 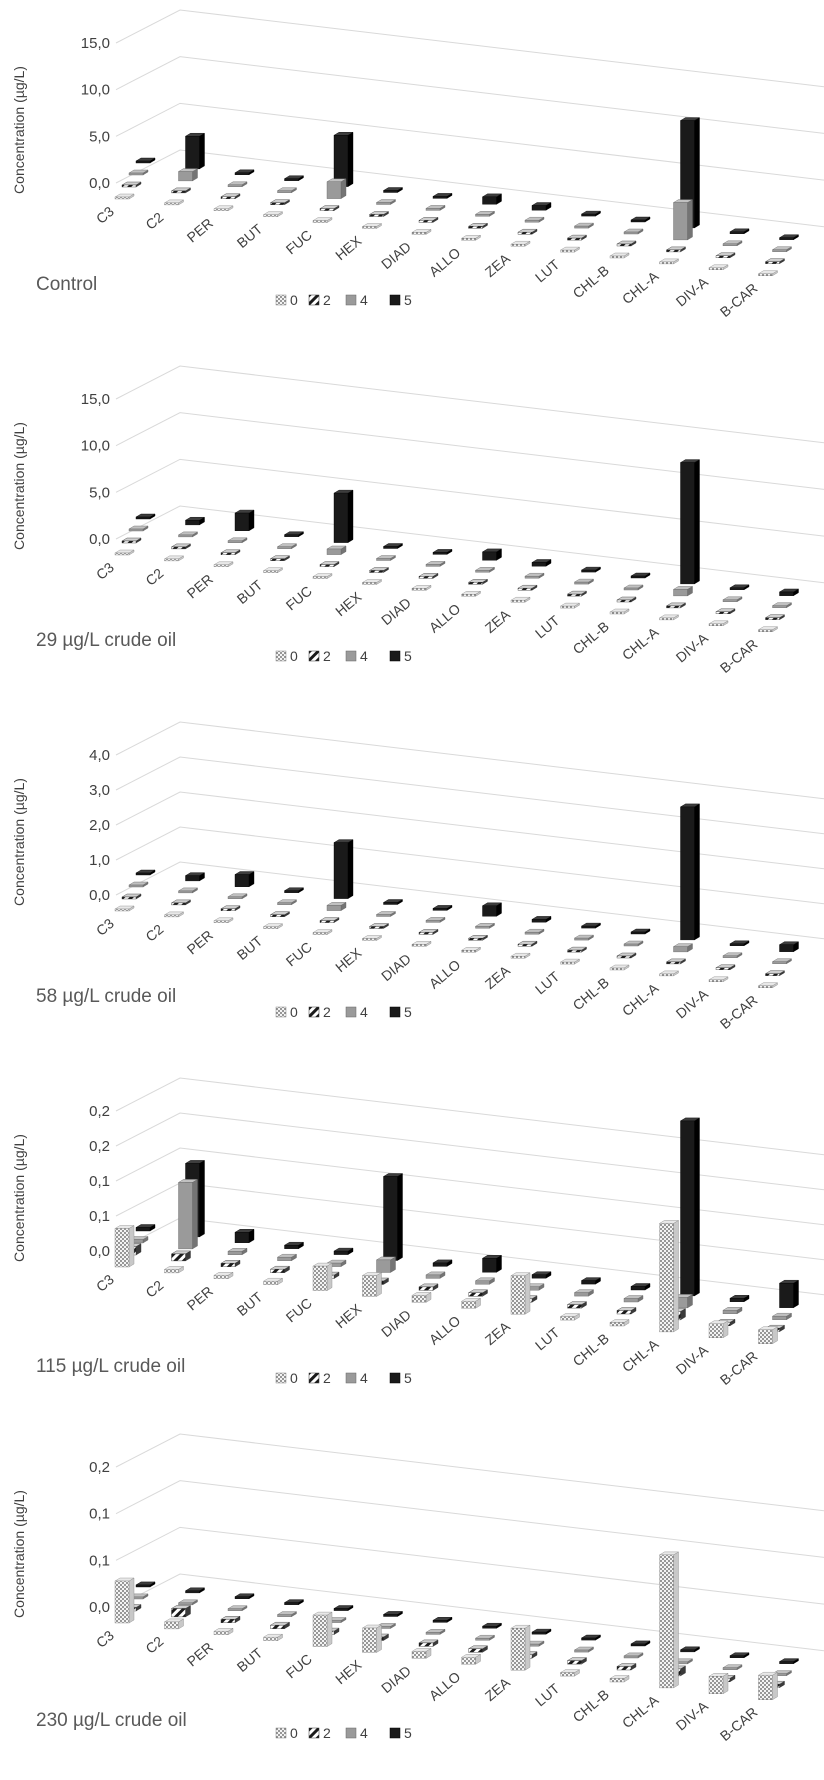 I want to click on bar-5-CHL-B, so click(x=640, y=575).